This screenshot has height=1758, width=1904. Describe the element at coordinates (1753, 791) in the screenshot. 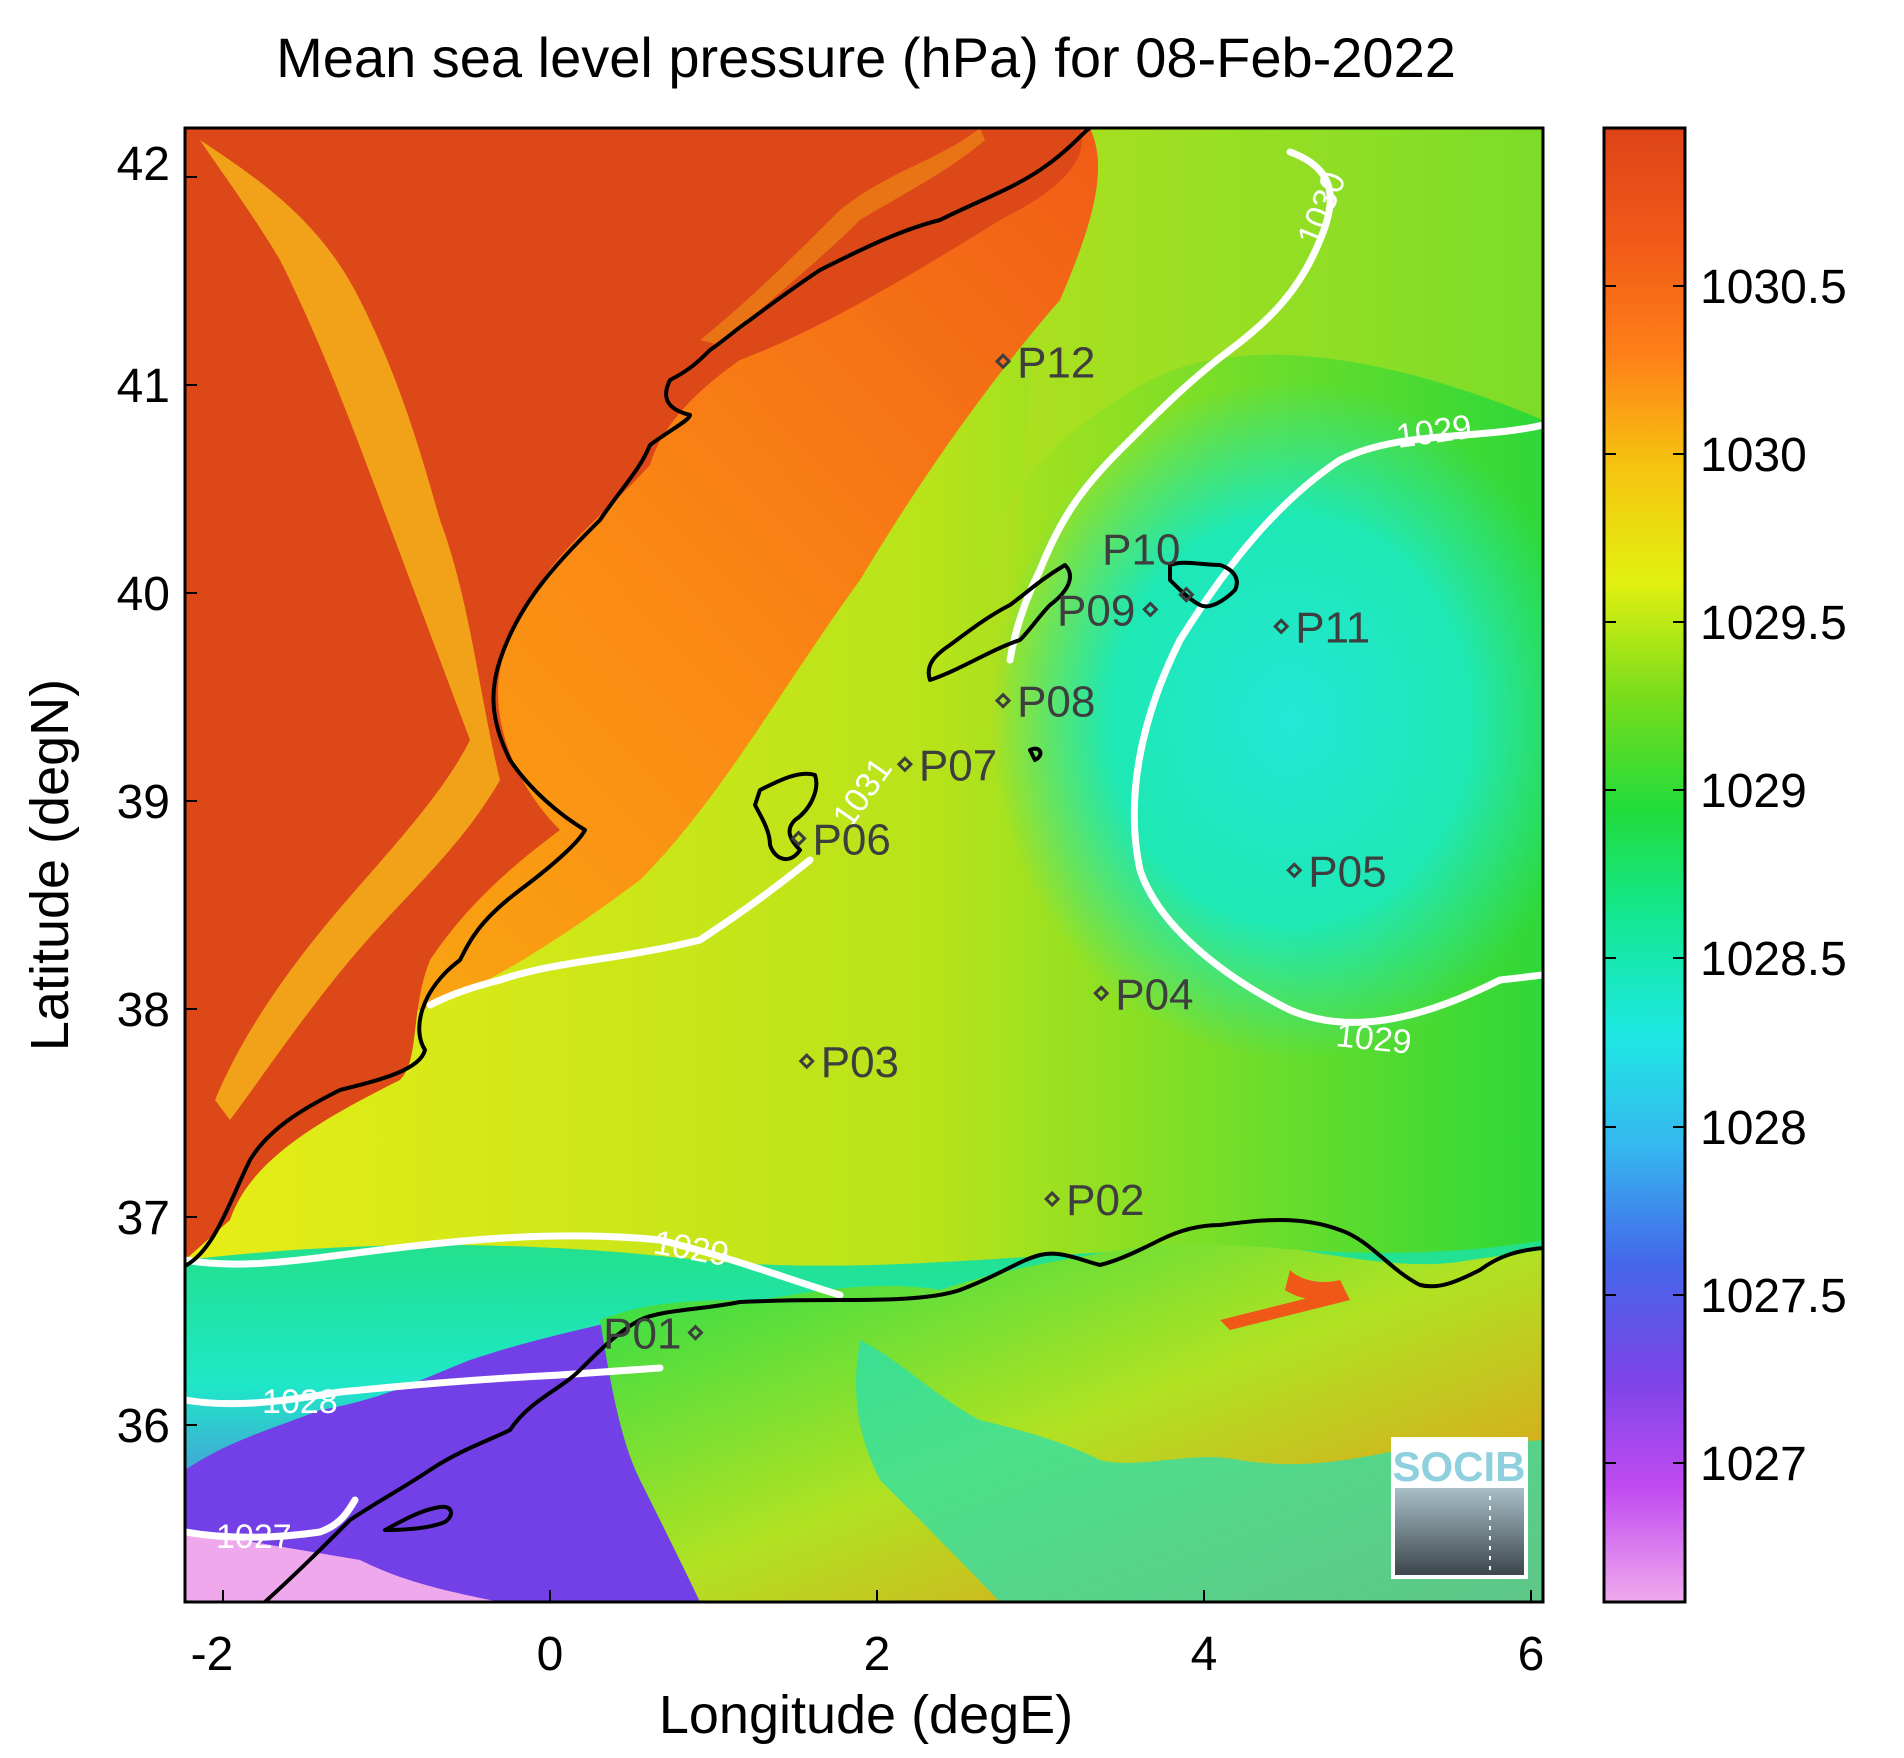

I see `colorbar-tick-label: 1029` at that location.